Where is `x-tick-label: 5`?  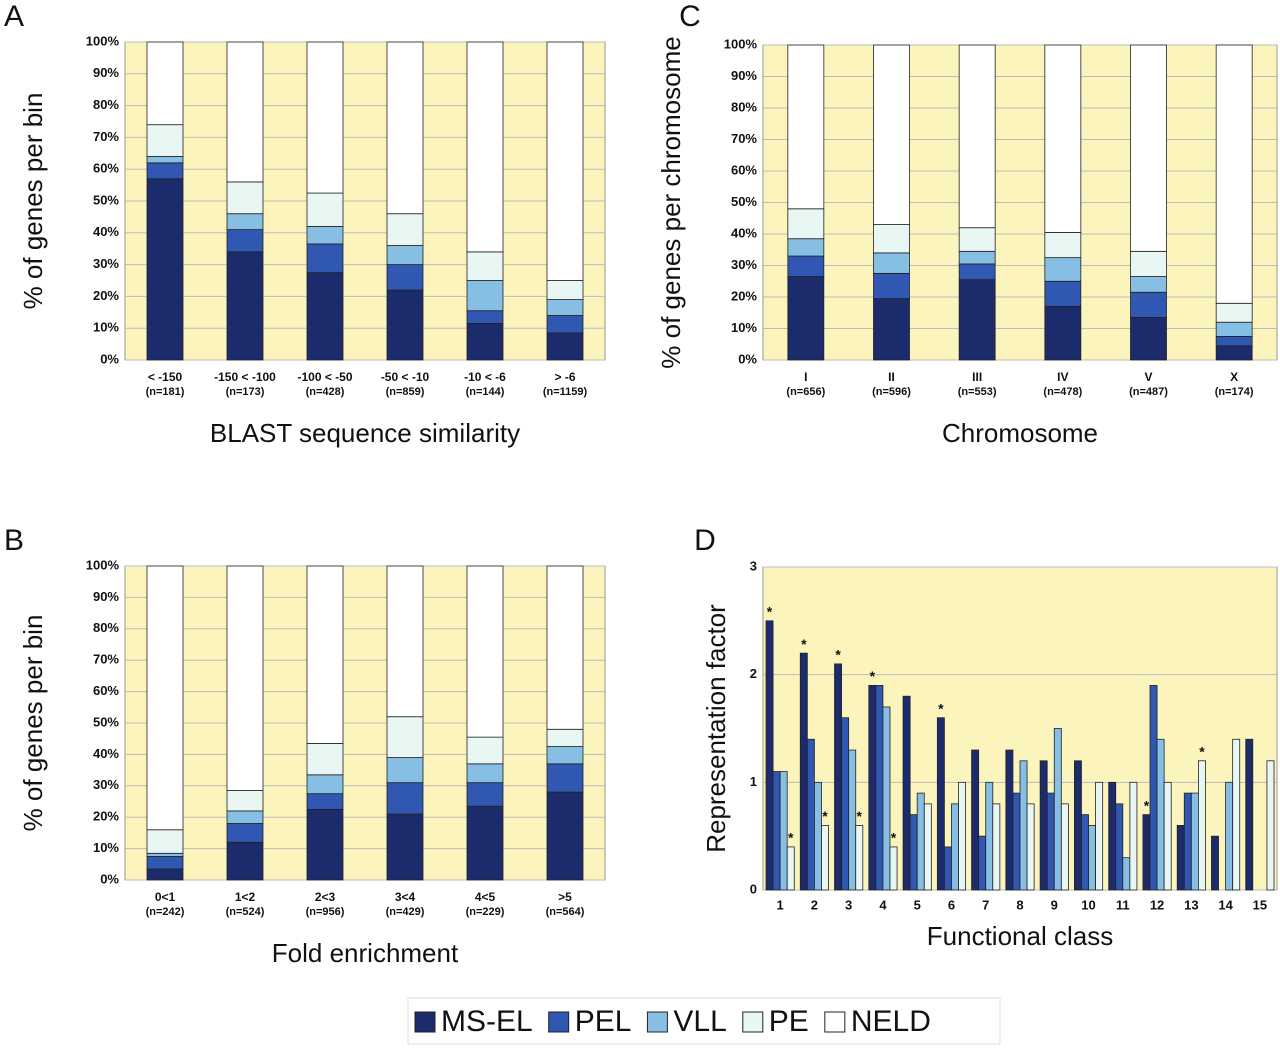
x-tick-label: 5 is located at coordinates (917, 904).